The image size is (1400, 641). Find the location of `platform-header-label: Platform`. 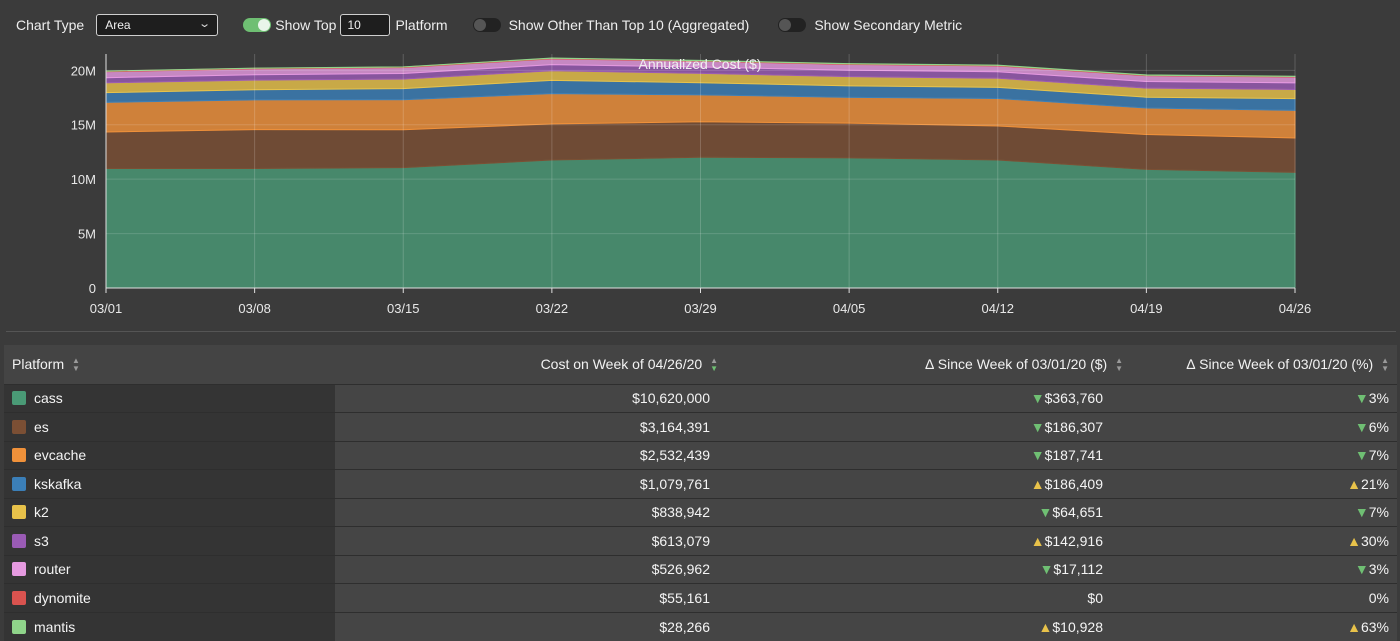

platform-header-label: Platform is located at coordinates (38, 363).